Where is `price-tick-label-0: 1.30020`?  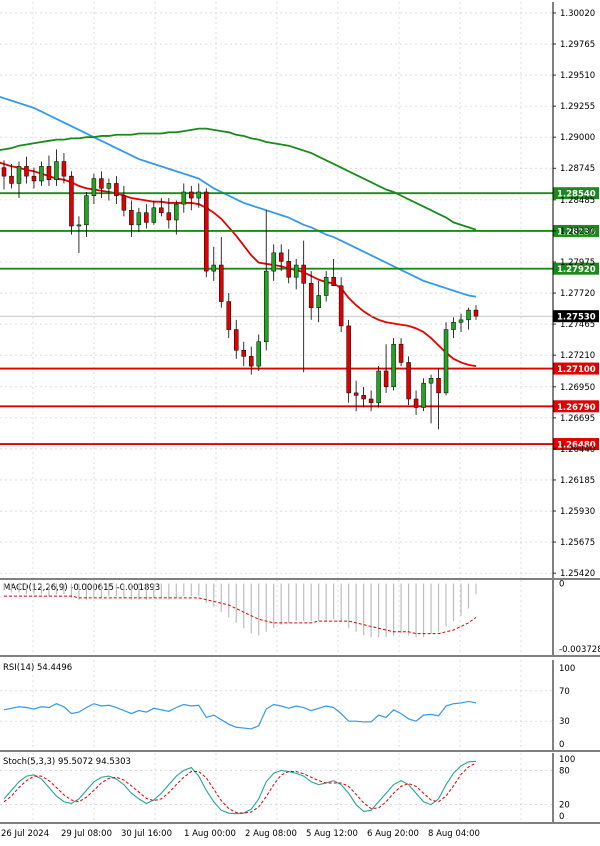
price-tick-label-0: 1.30020 is located at coordinates (577, 14).